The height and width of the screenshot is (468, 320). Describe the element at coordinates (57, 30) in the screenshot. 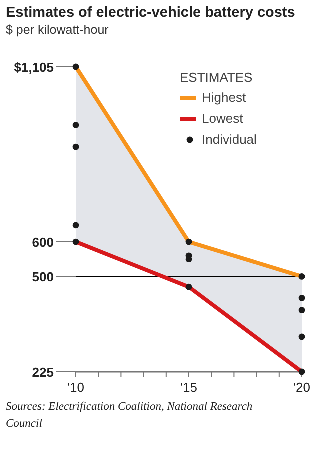

I see `chart-subtitle: $ per kilowatt-hour` at that location.